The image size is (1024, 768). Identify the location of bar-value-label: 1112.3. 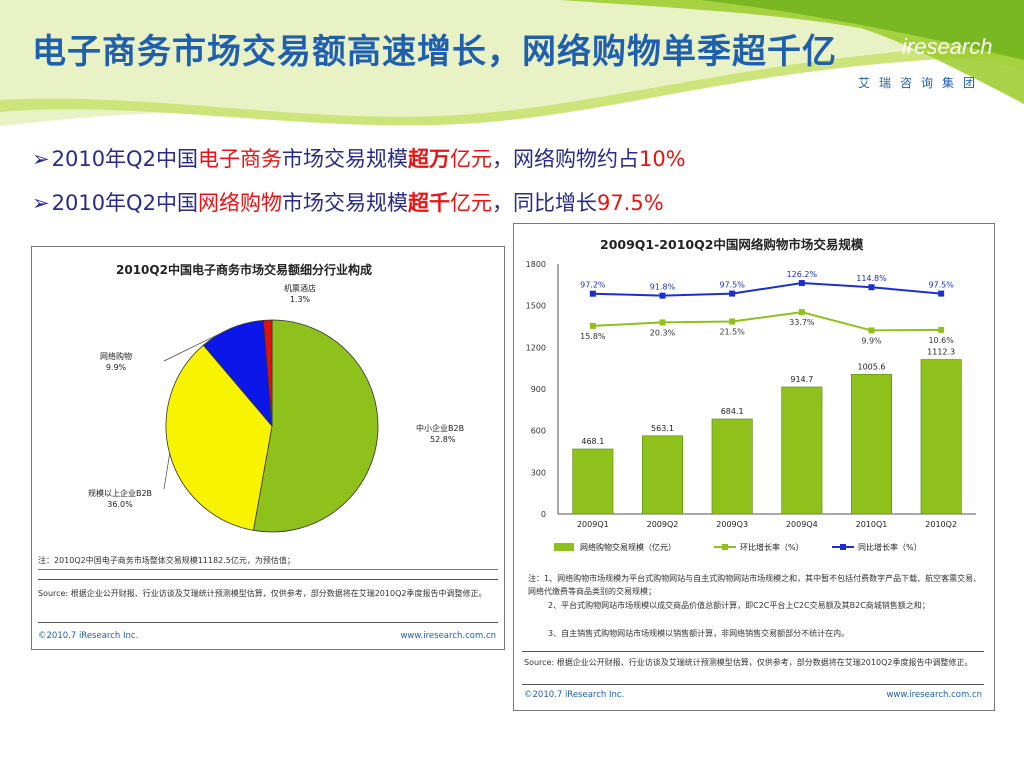
(941, 352).